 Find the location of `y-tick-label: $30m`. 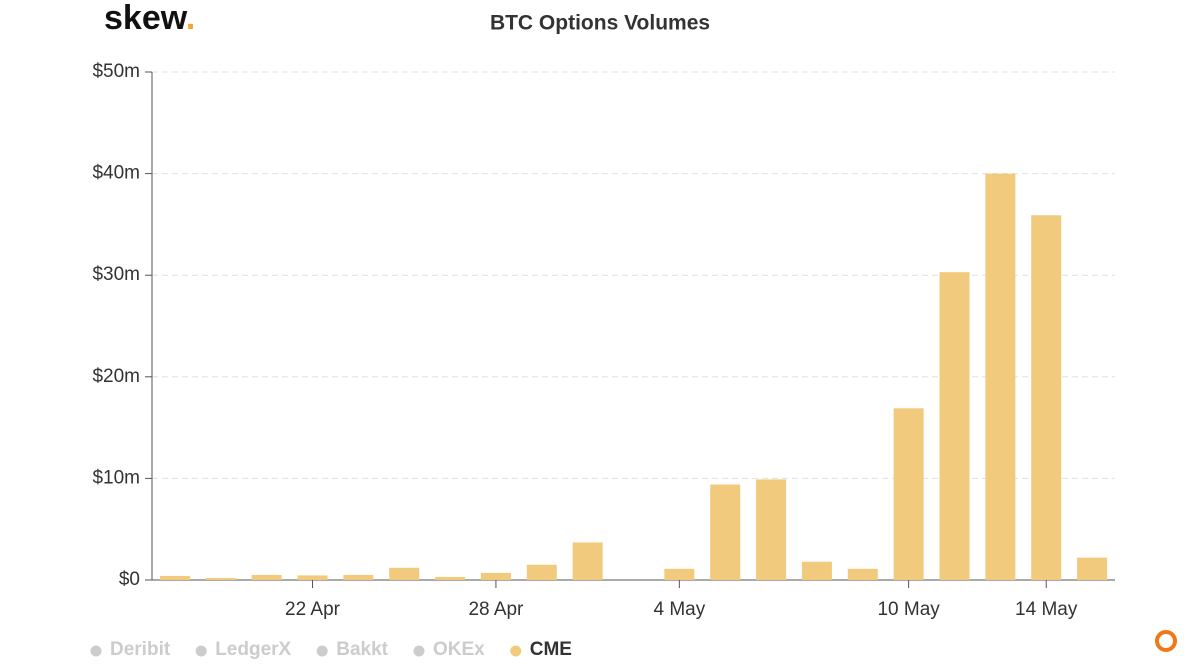

y-tick-label: $30m is located at coordinates (116, 274).